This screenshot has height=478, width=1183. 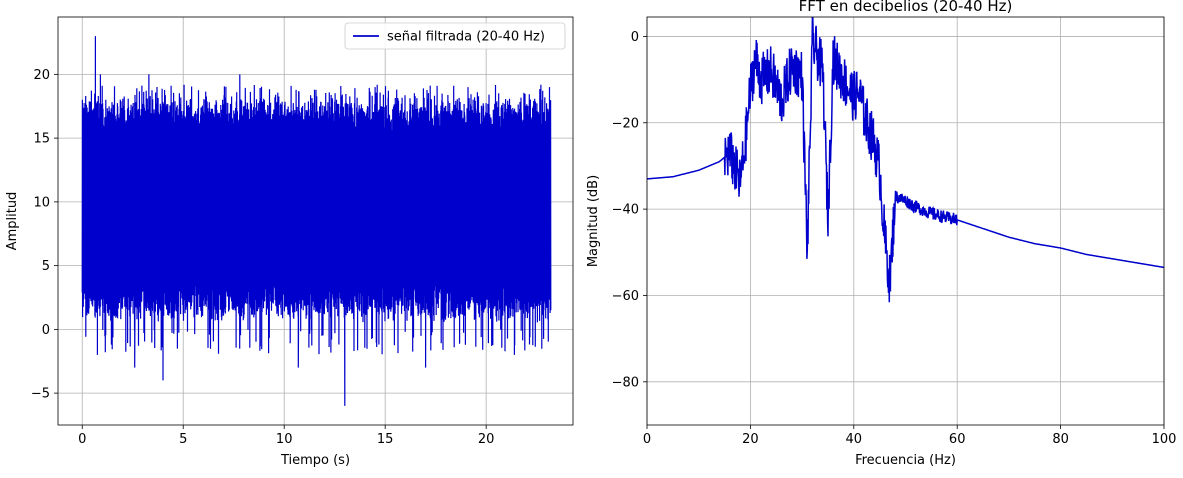 I want to click on chart-title: FFT en decibelios (20-40 Hz), so click(x=906, y=7).